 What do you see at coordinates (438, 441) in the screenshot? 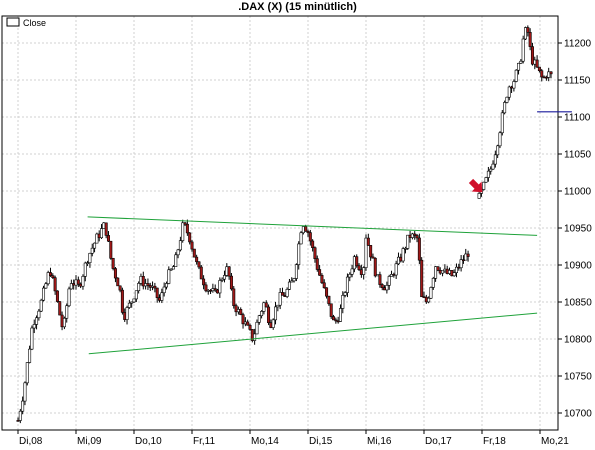
I see `x-tick-label: Do,17` at bounding box center [438, 441].